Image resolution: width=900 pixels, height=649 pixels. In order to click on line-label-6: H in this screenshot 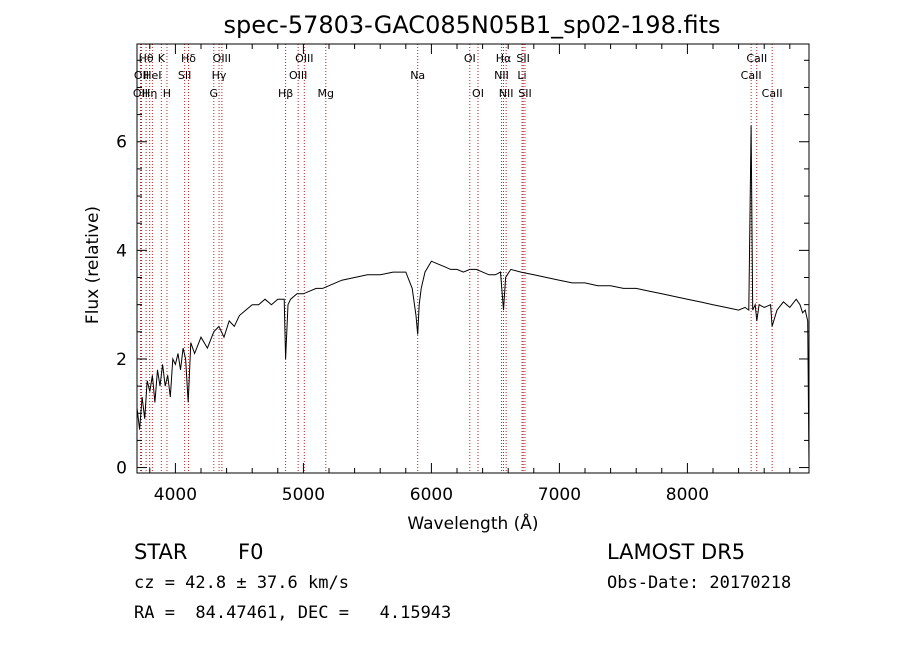, I will do `click(167, 93)`.